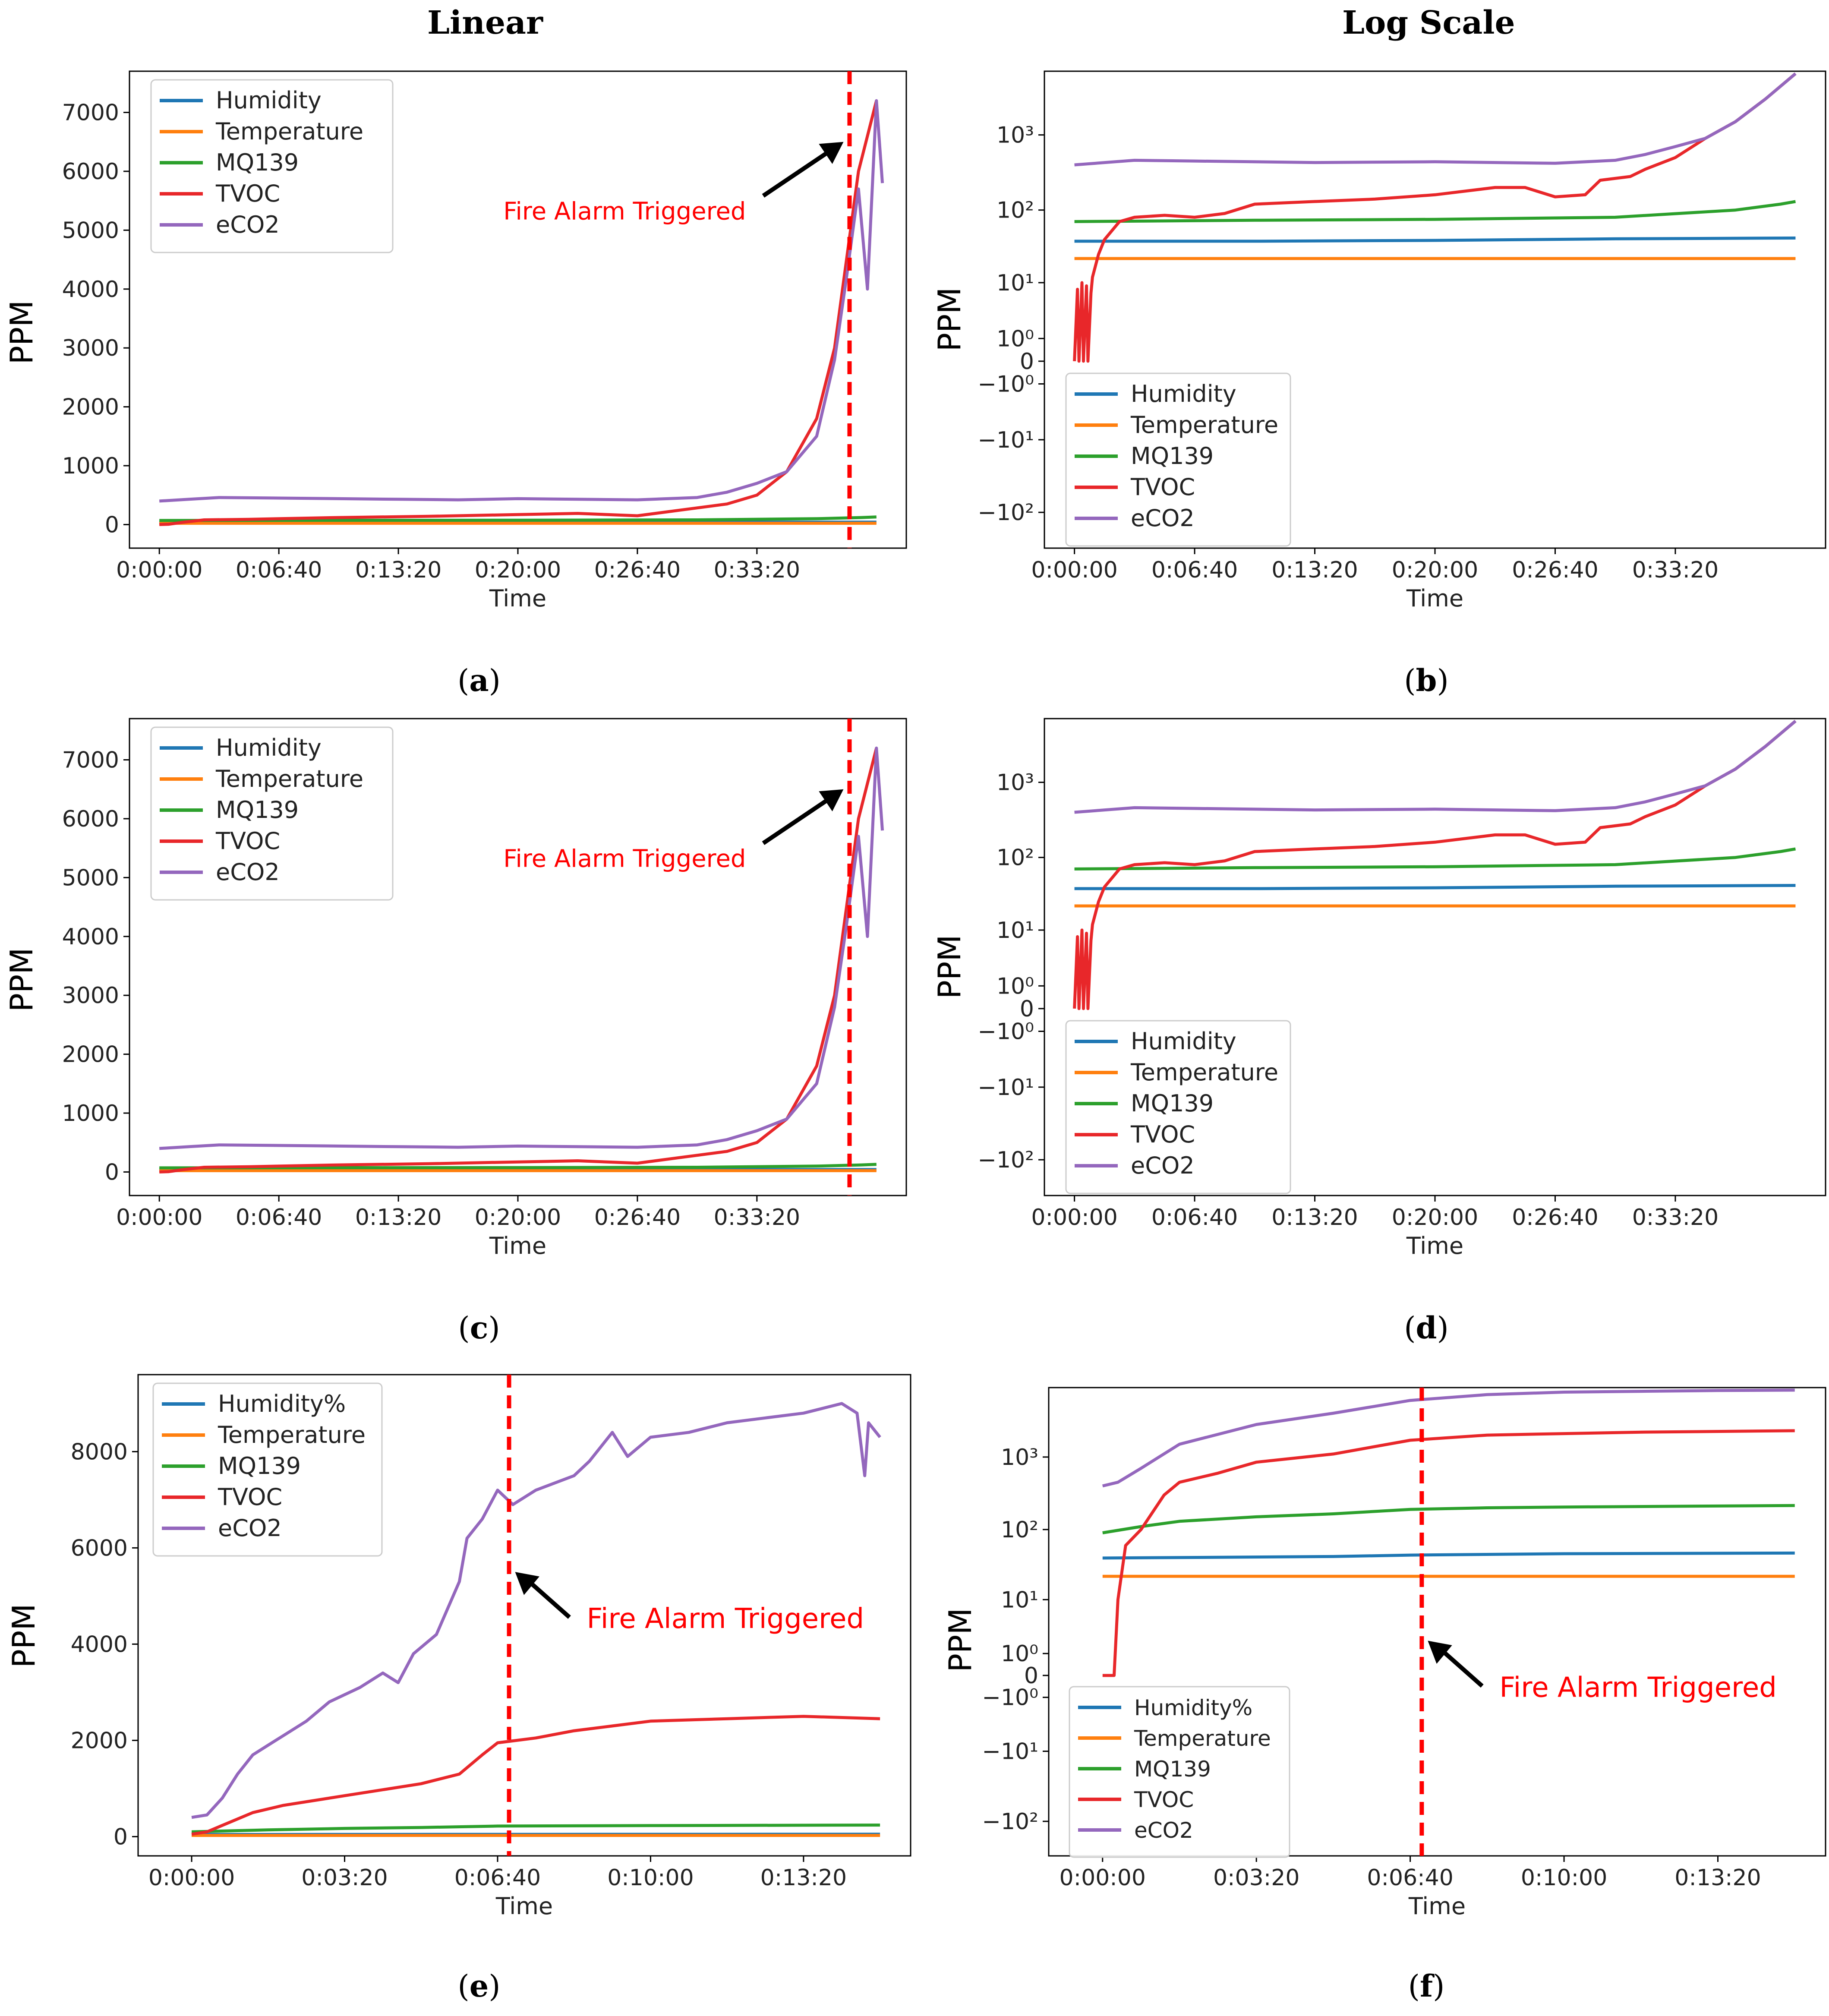  I want to click on legend-label: Humidity%, so click(1193, 1707).